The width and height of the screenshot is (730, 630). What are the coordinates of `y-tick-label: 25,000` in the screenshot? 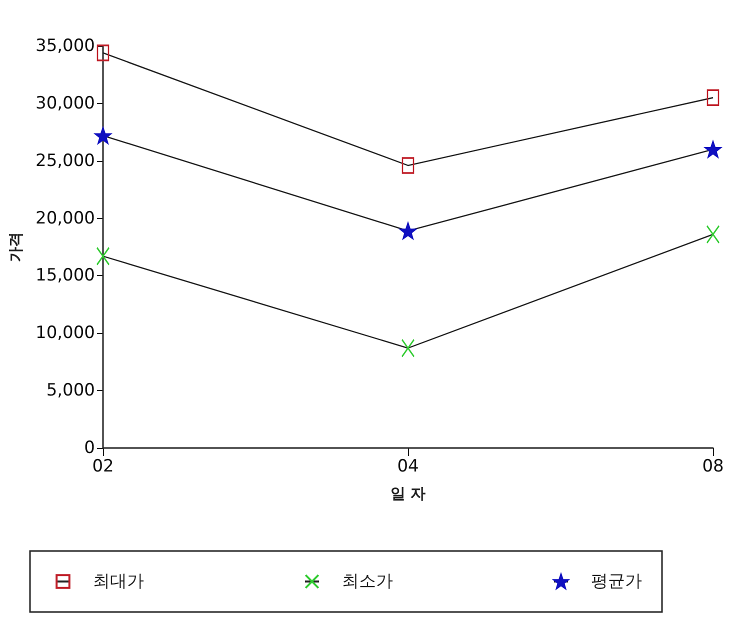 It's located at (65, 160).